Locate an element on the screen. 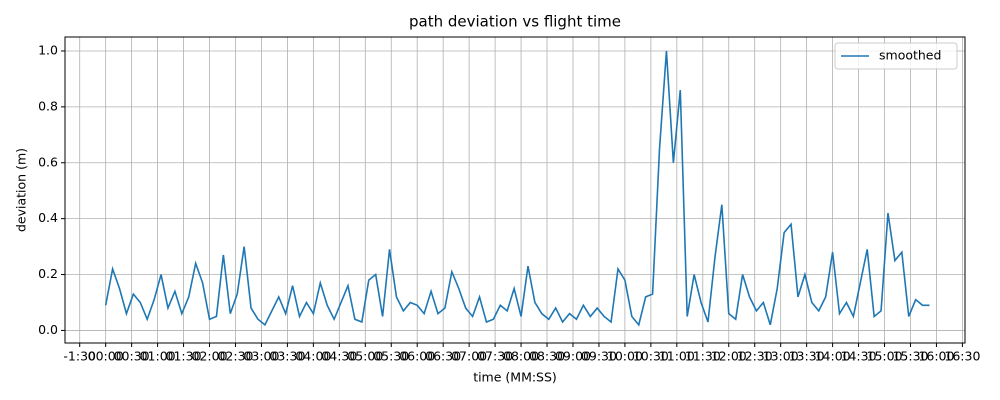 This screenshot has height=400, width=1000. x-tick-label: 11:30 is located at coordinates (703, 356).